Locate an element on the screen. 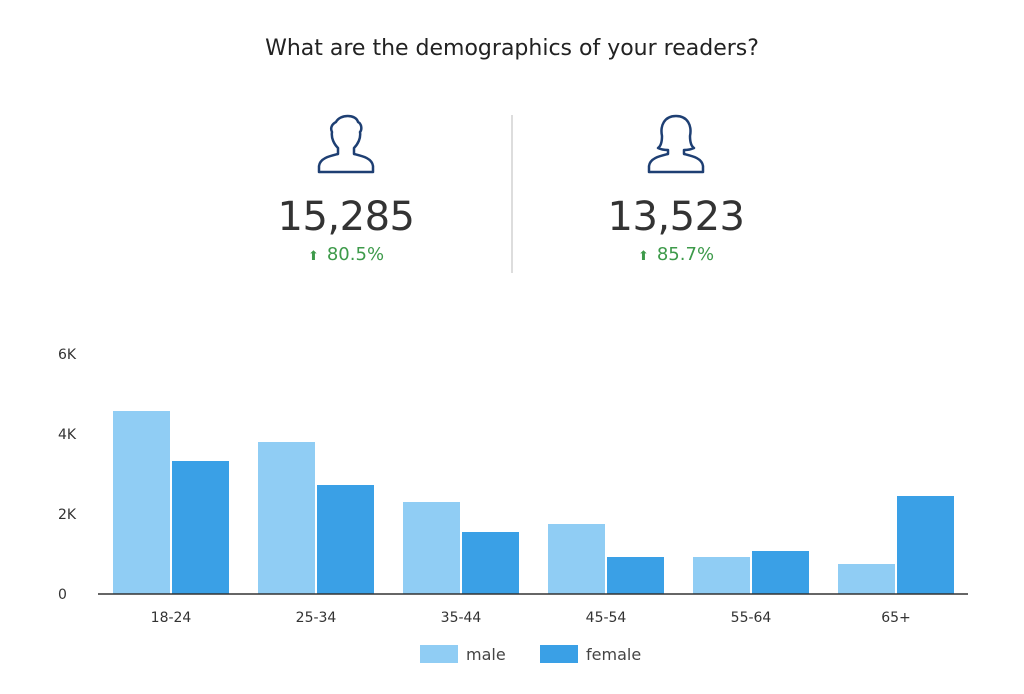 The width and height of the screenshot is (1024, 694). y-tick-label: 0 is located at coordinates (62, 595).